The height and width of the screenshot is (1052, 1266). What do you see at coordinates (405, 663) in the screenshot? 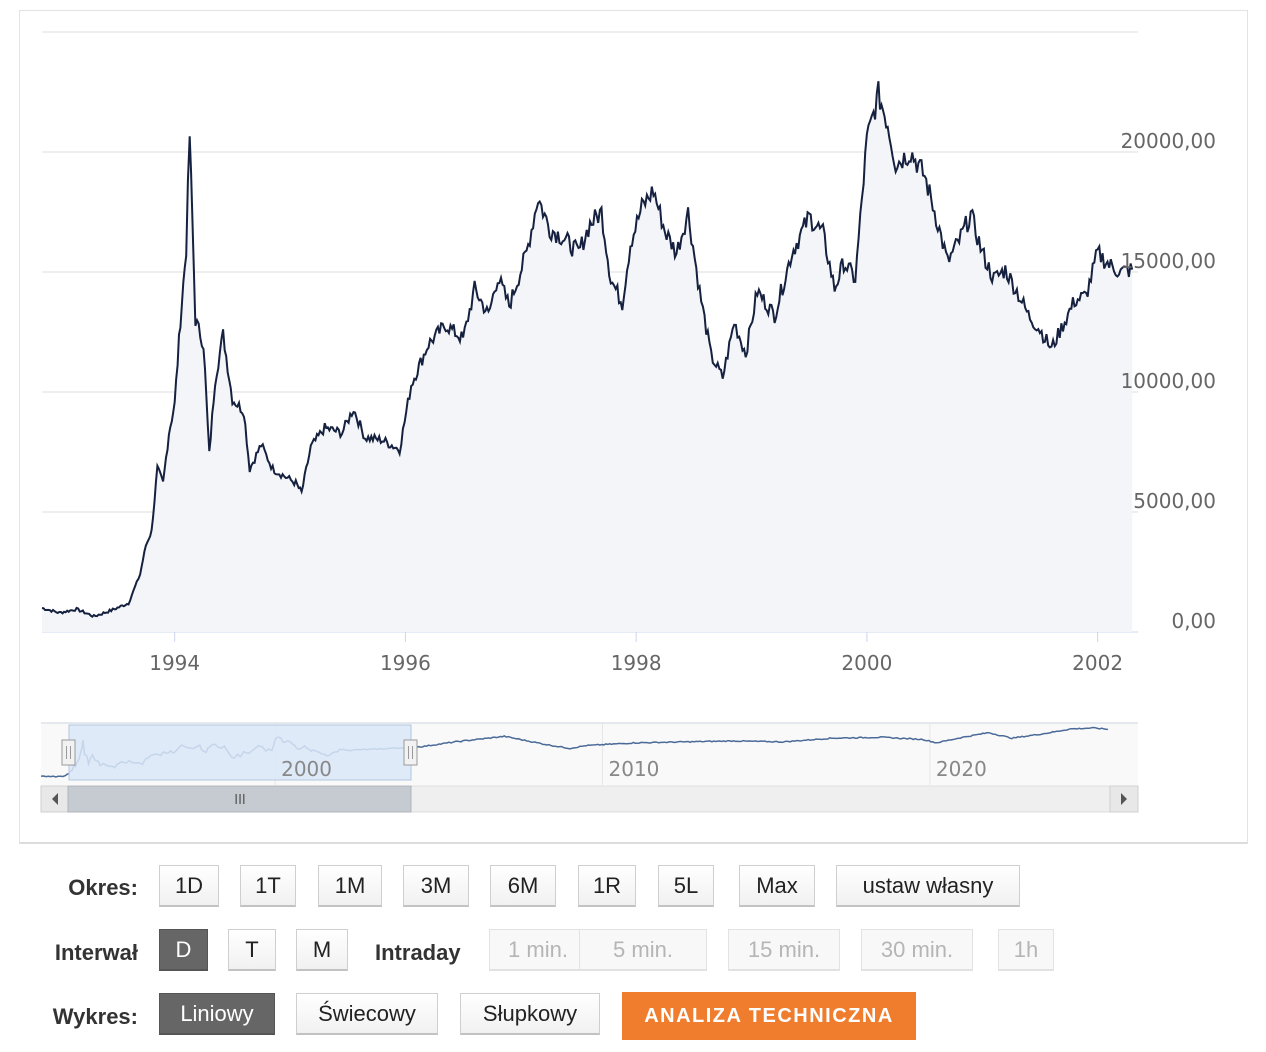
I see `x-tick-label: 1996` at bounding box center [405, 663].